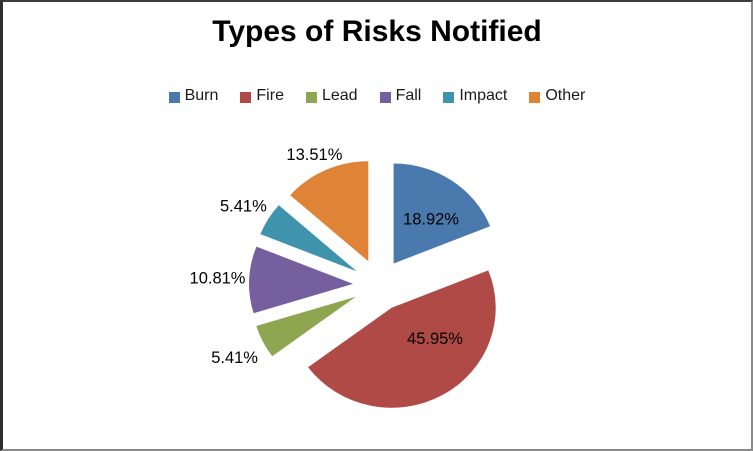  I want to click on legend-item-burn: Burn, so click(193, 96).